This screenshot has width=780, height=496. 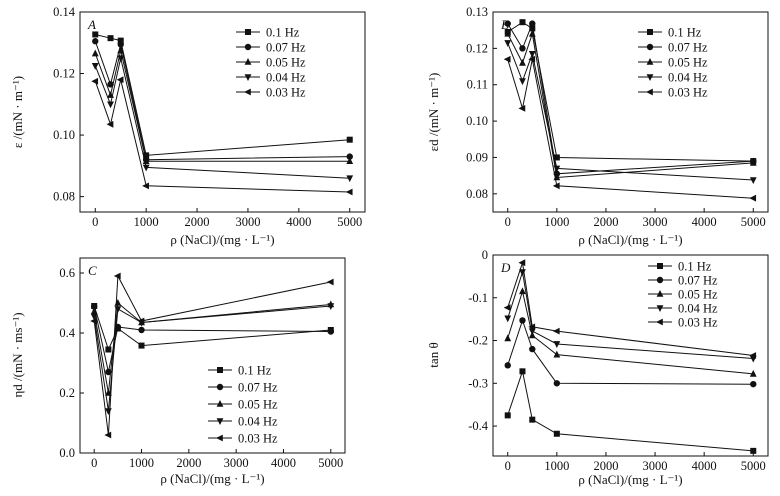 What do you see at coordinates (485, 255) in the screenshot?
I see `y-tick-label: 0` at bounding box center [485, 255].